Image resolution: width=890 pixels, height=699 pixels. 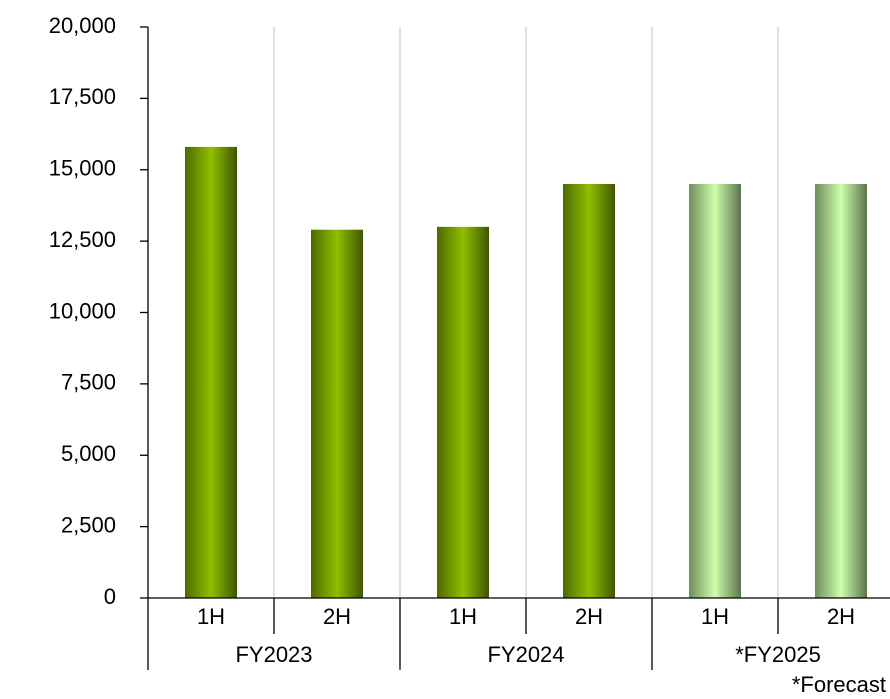 I want to click on y-tick-label: 20,000, so click(x=82, y=25).